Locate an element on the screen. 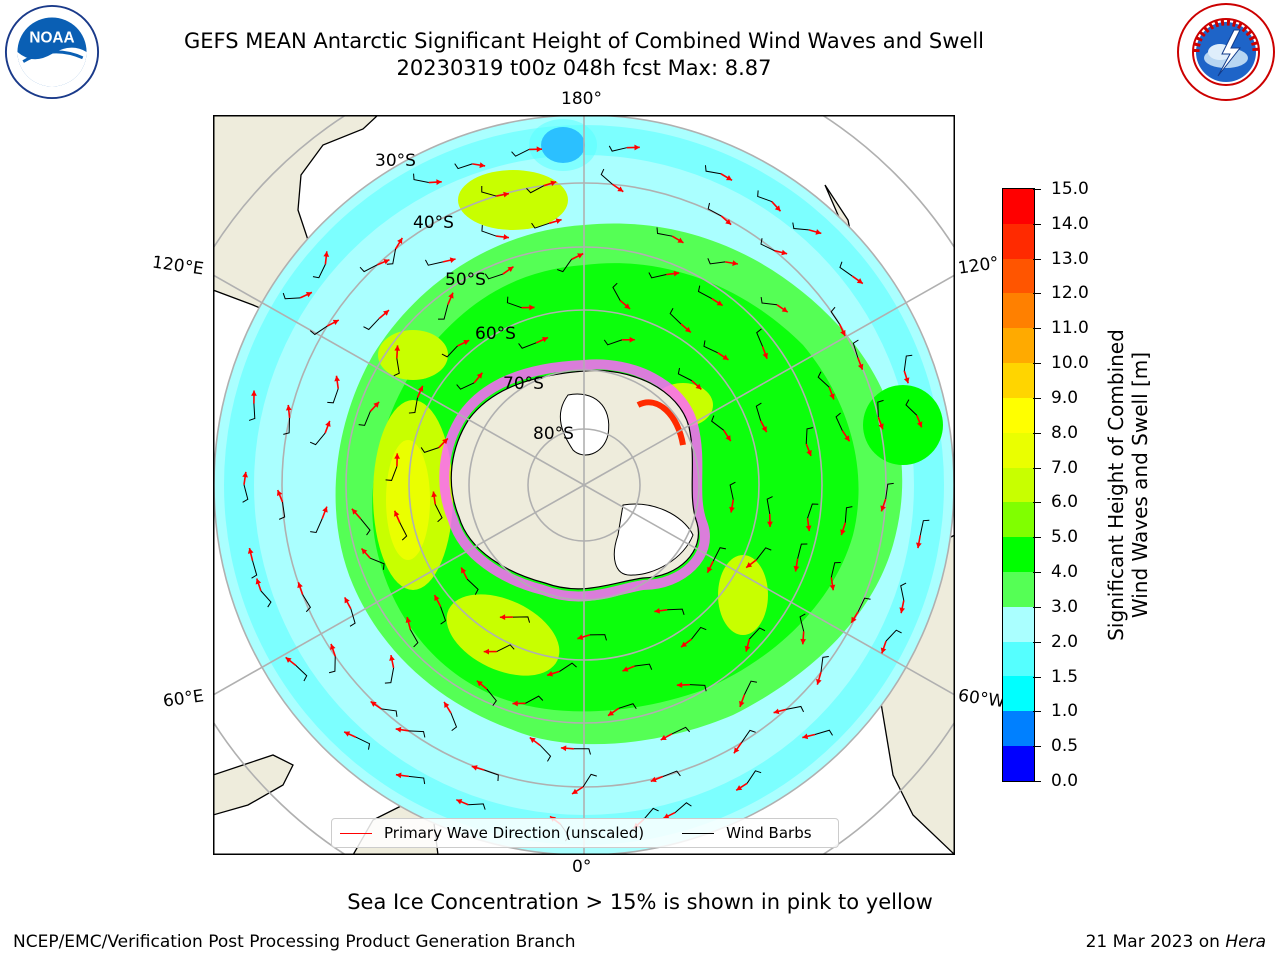 The image size is (1280, 960). colorbar-tick-label: 11.0 is located at coordinates (1070, 328).